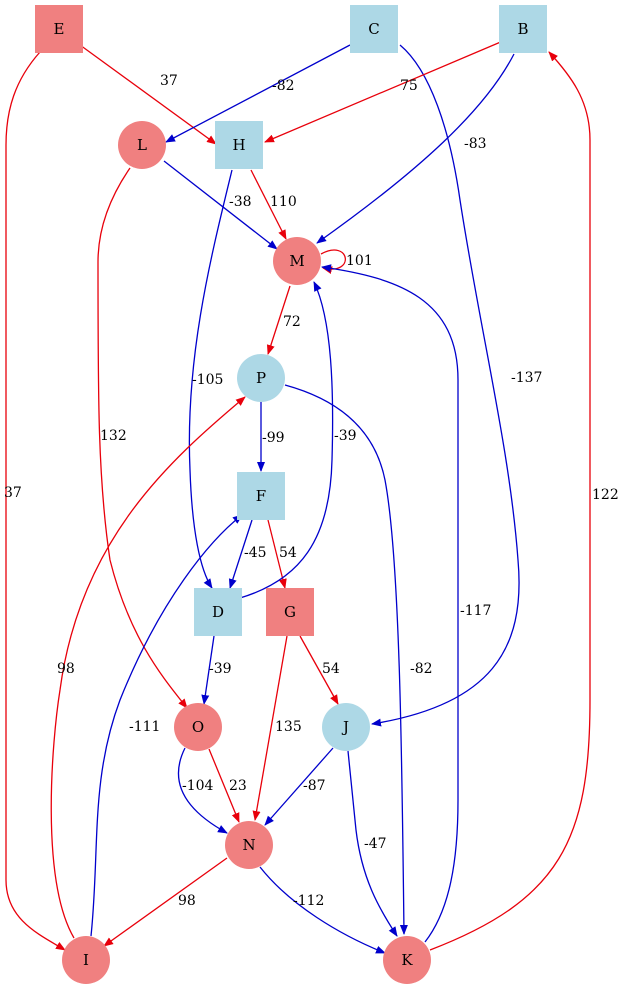 The height and width of the screenshot is (989, 624). What do you see at coordinates (475, 611) in the screenshot?
I see `edge-weight-k-m: -117` at bounding box center [475, 611].